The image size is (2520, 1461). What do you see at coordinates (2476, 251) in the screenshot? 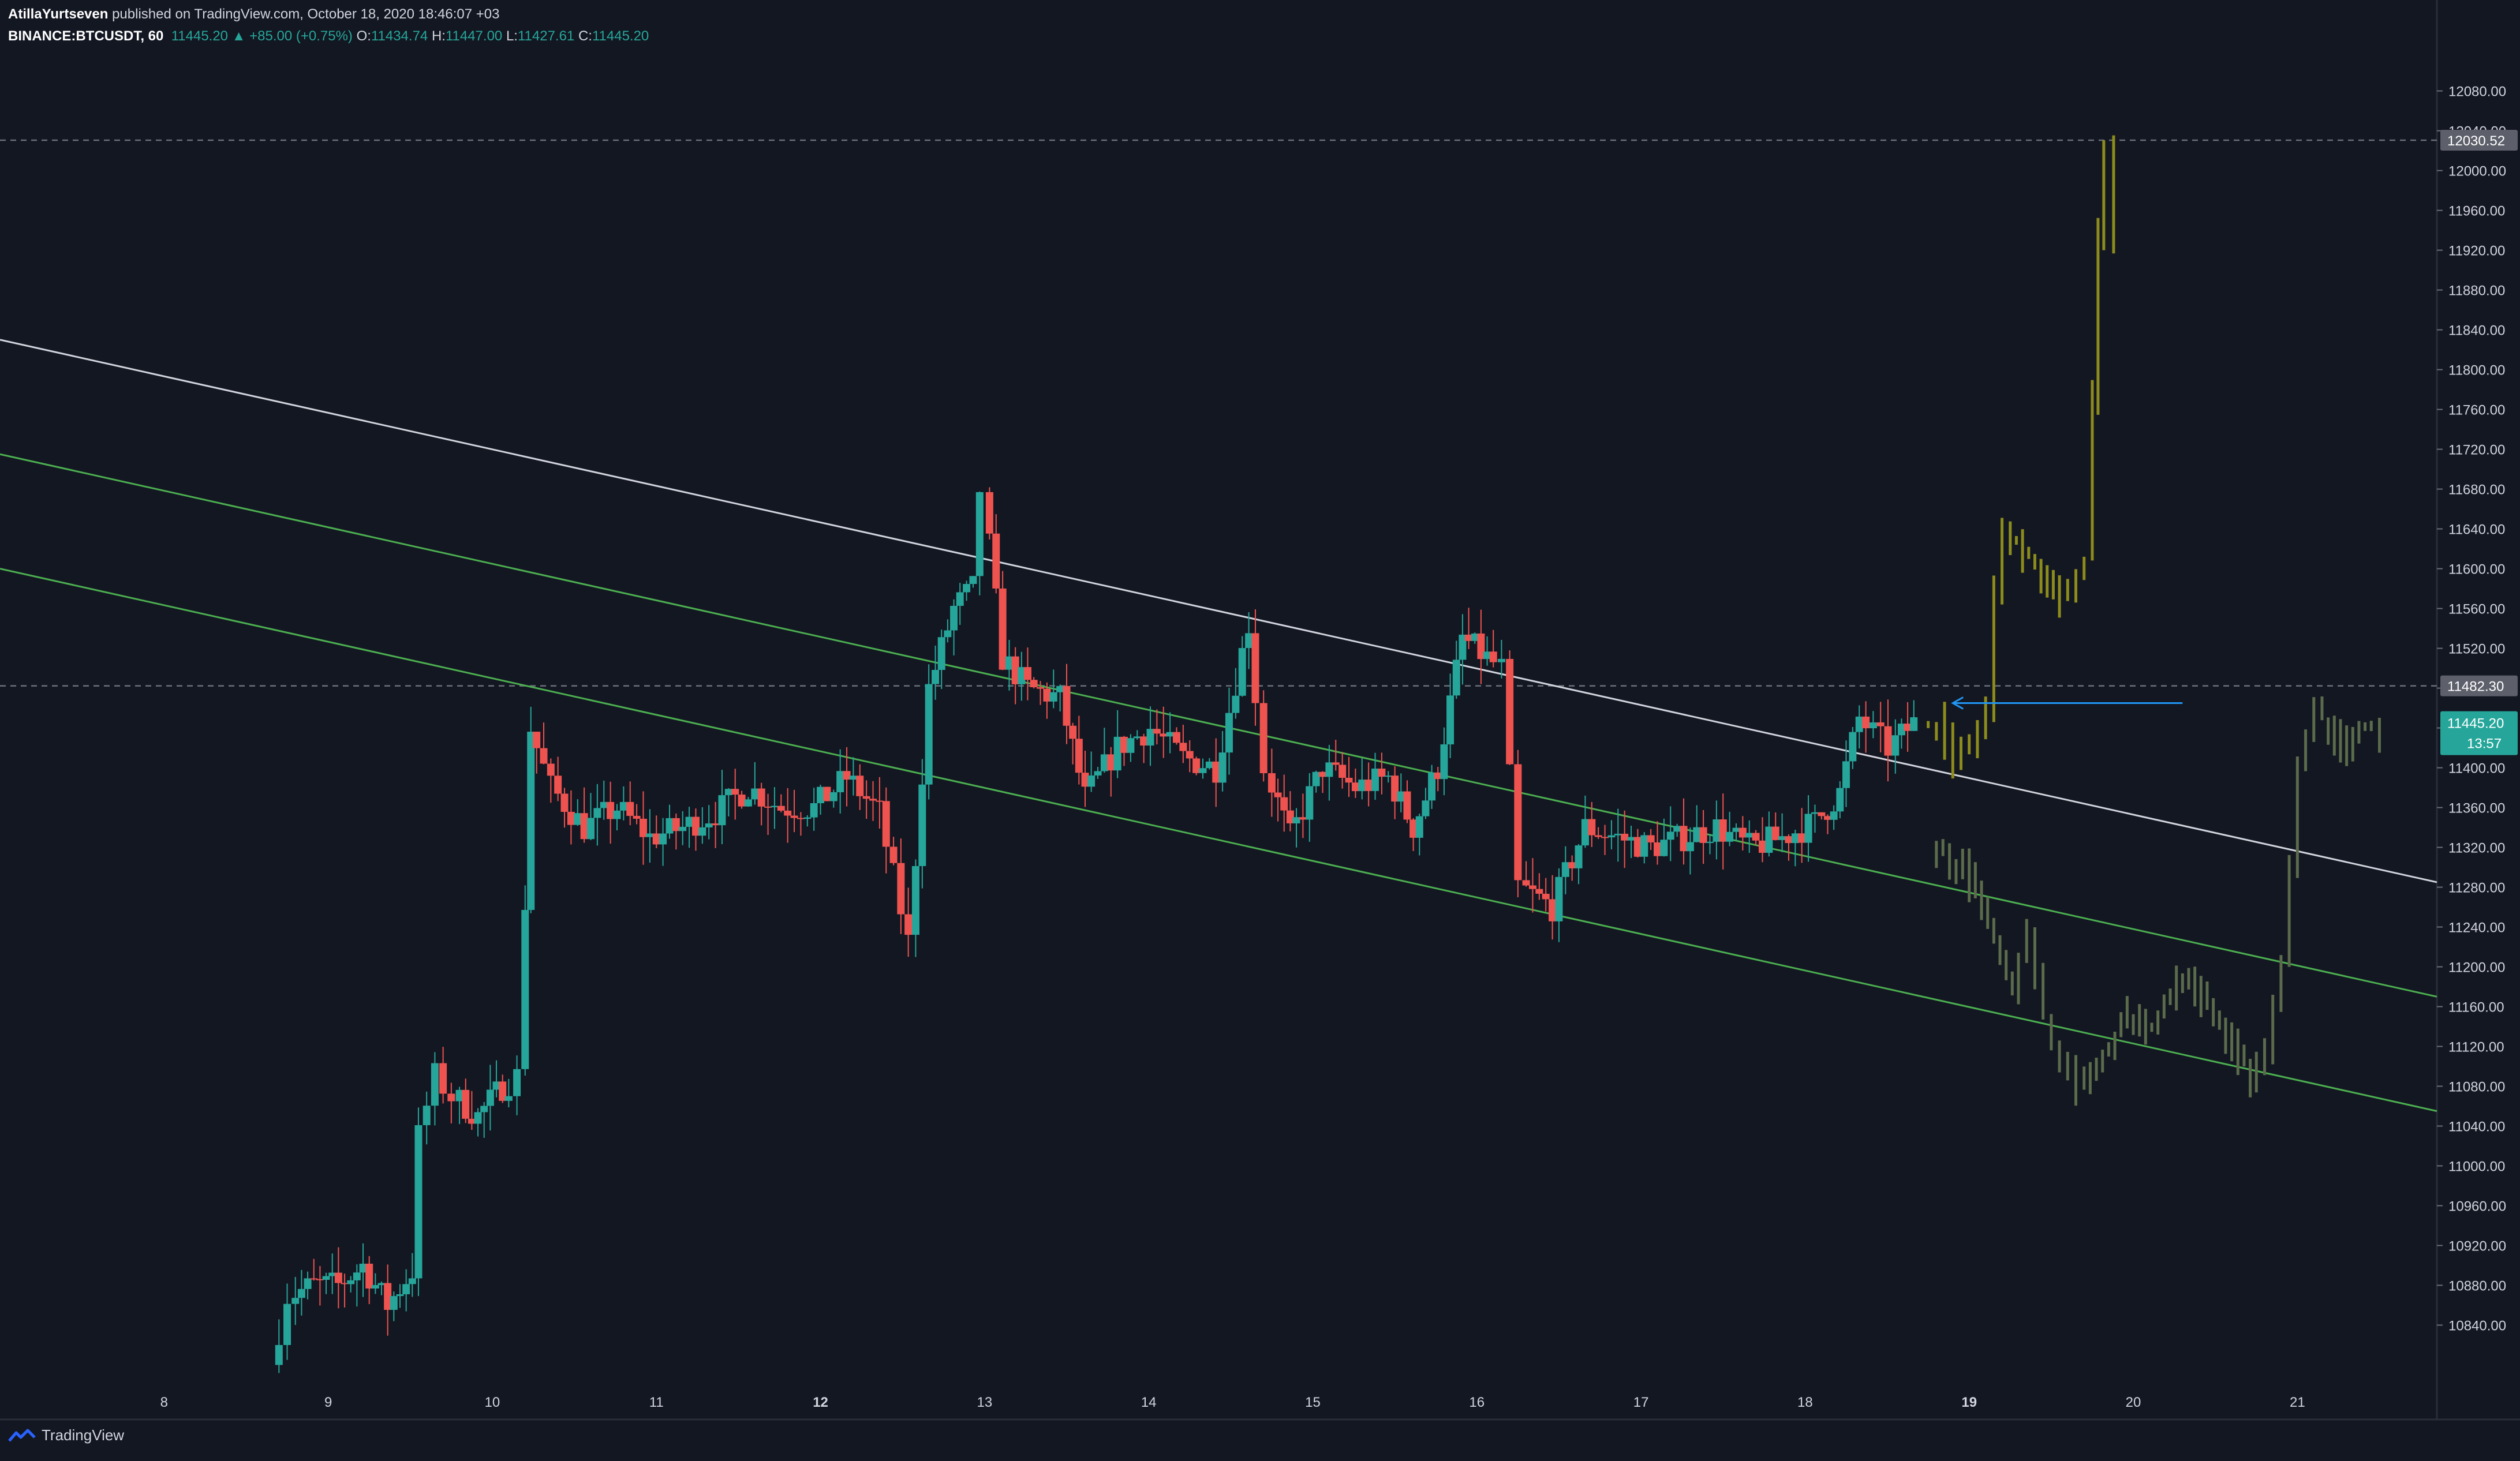
I see `price-axis-label: 11920.00` at bounding box center [2476, 251].